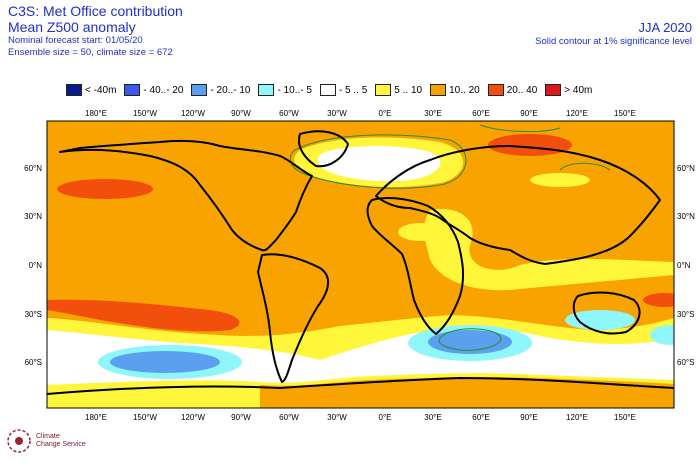 This screenshot has width=700, height=470. What do you see at coordinates (61, 444) in the screenshot?
I see `logo-line2: Change Service` at bounding box center [61, 444].